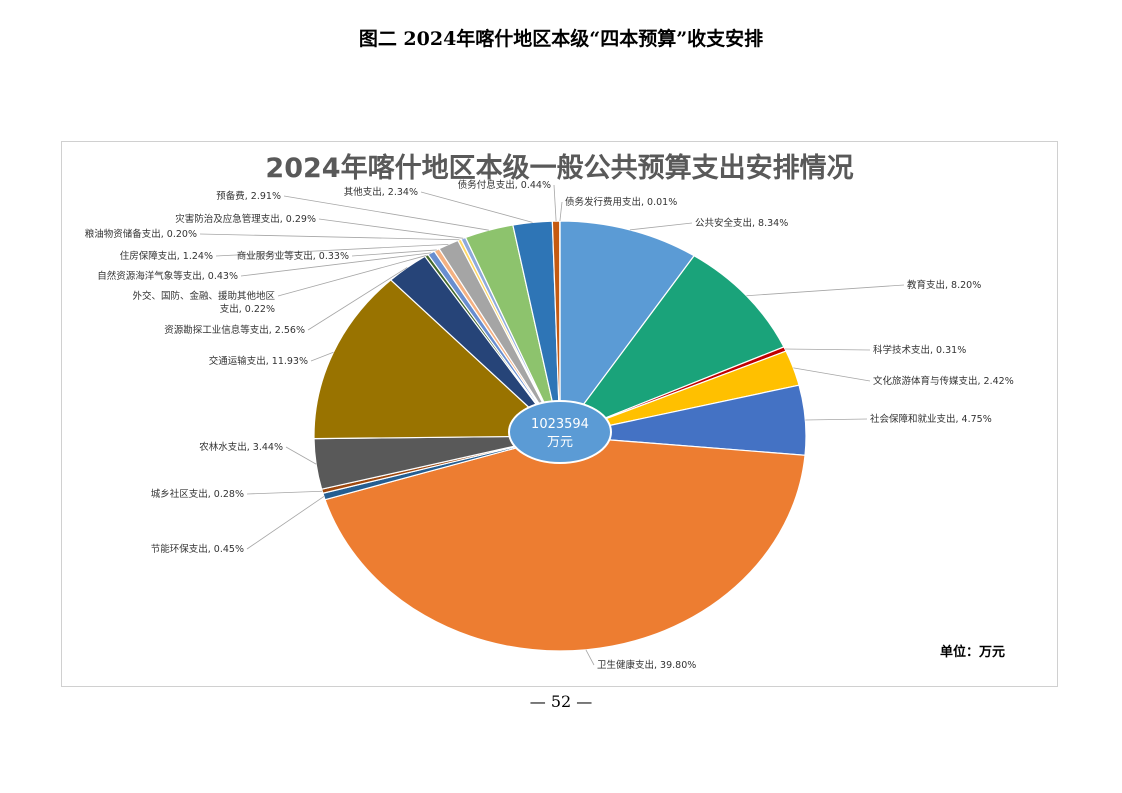 This screenshot has height=793, width=1122. What do you see at coordinates (919, 350) in the screenshot?
I see `slice-label: 科学技术支出, 0.31%` at bounding box center [919, 350].